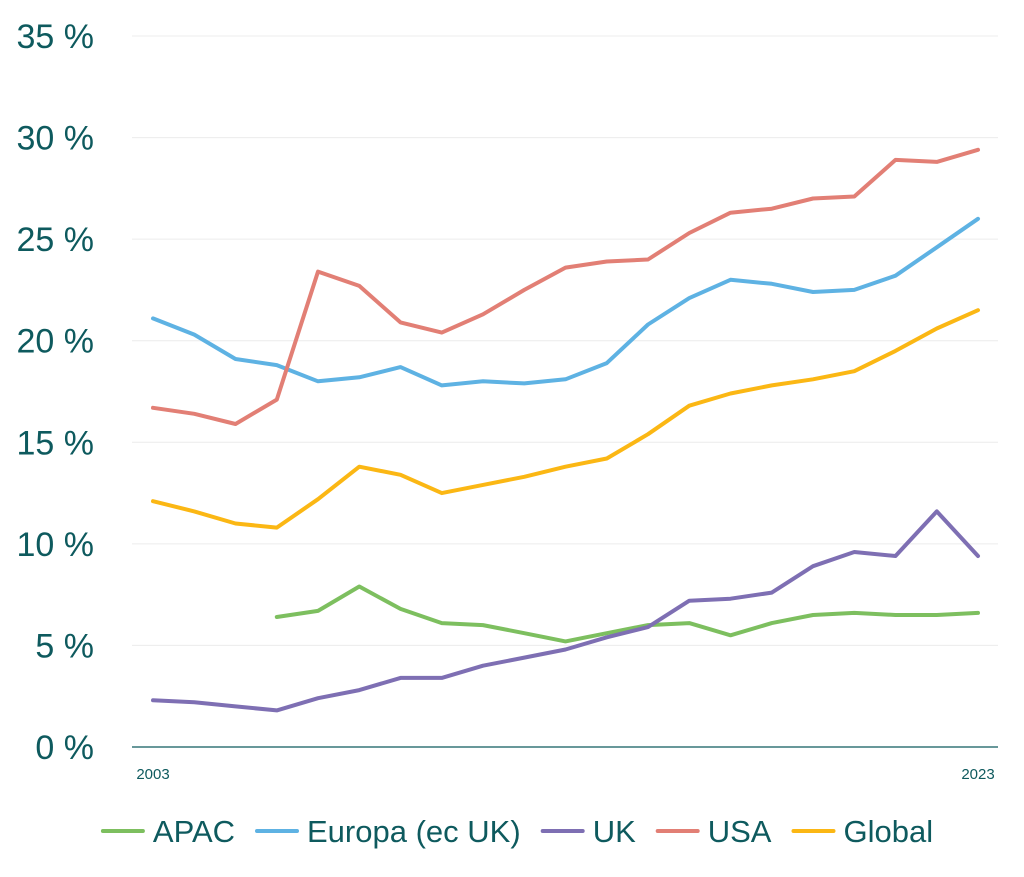  I want to click on y-tick-label: 10 %, so click(56, 545).